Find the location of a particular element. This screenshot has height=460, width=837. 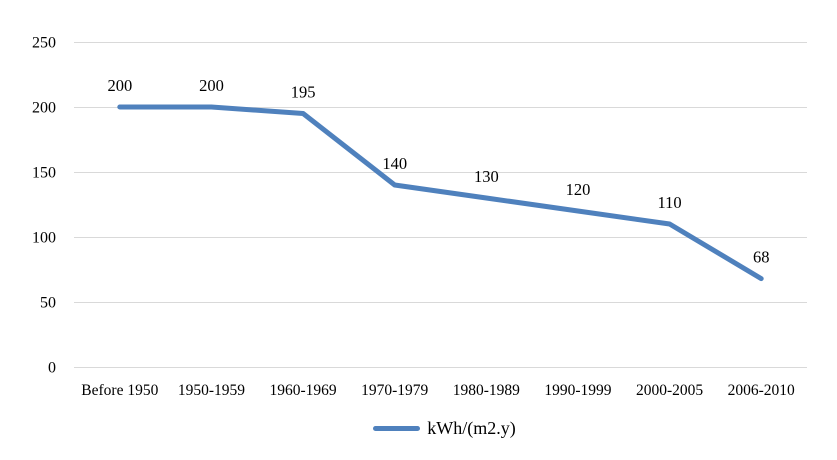

legend-line-swatch is located at coordinates (397, 428).